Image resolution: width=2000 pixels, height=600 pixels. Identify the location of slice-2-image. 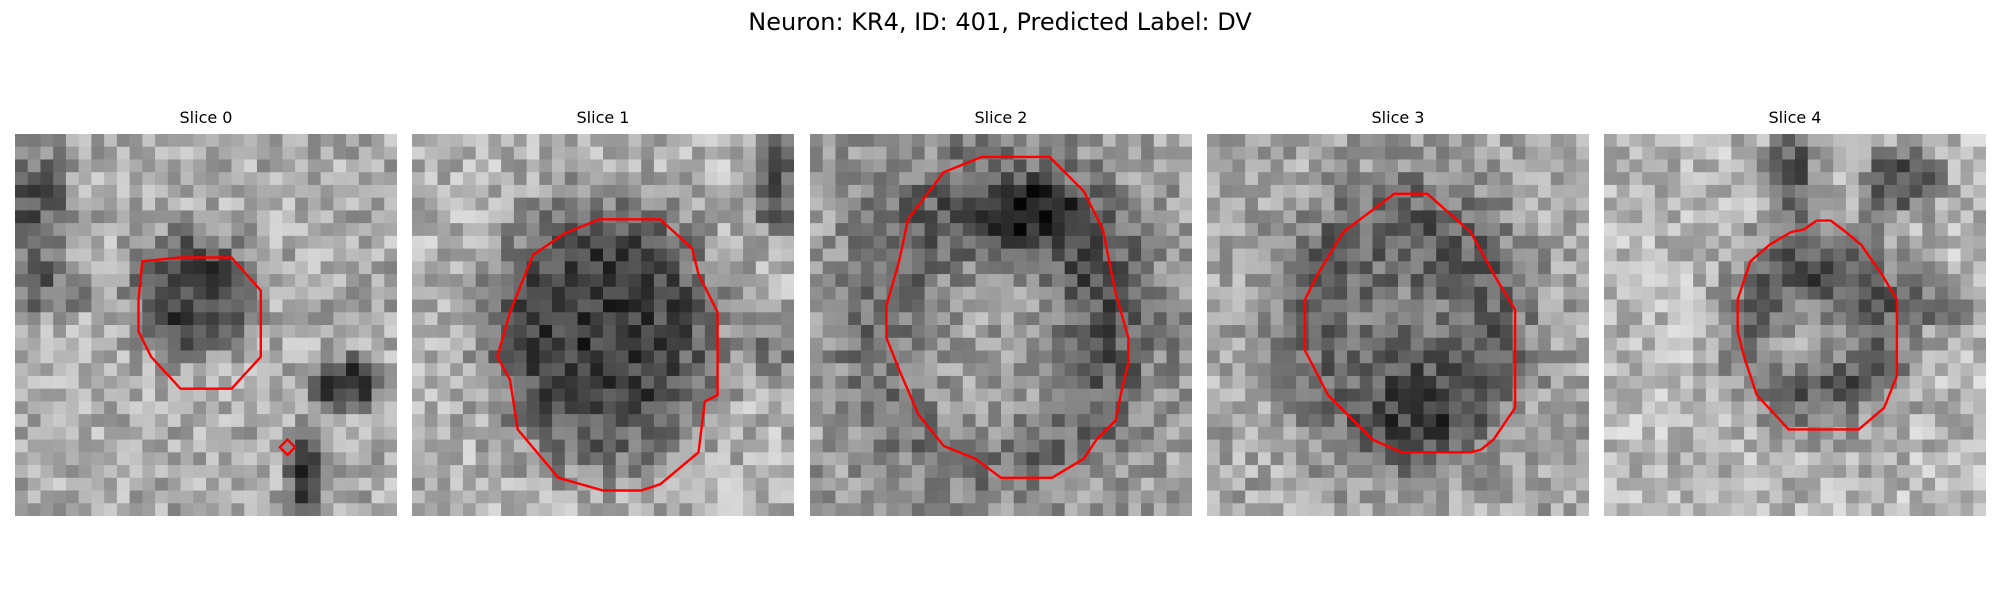
(1001, 325).